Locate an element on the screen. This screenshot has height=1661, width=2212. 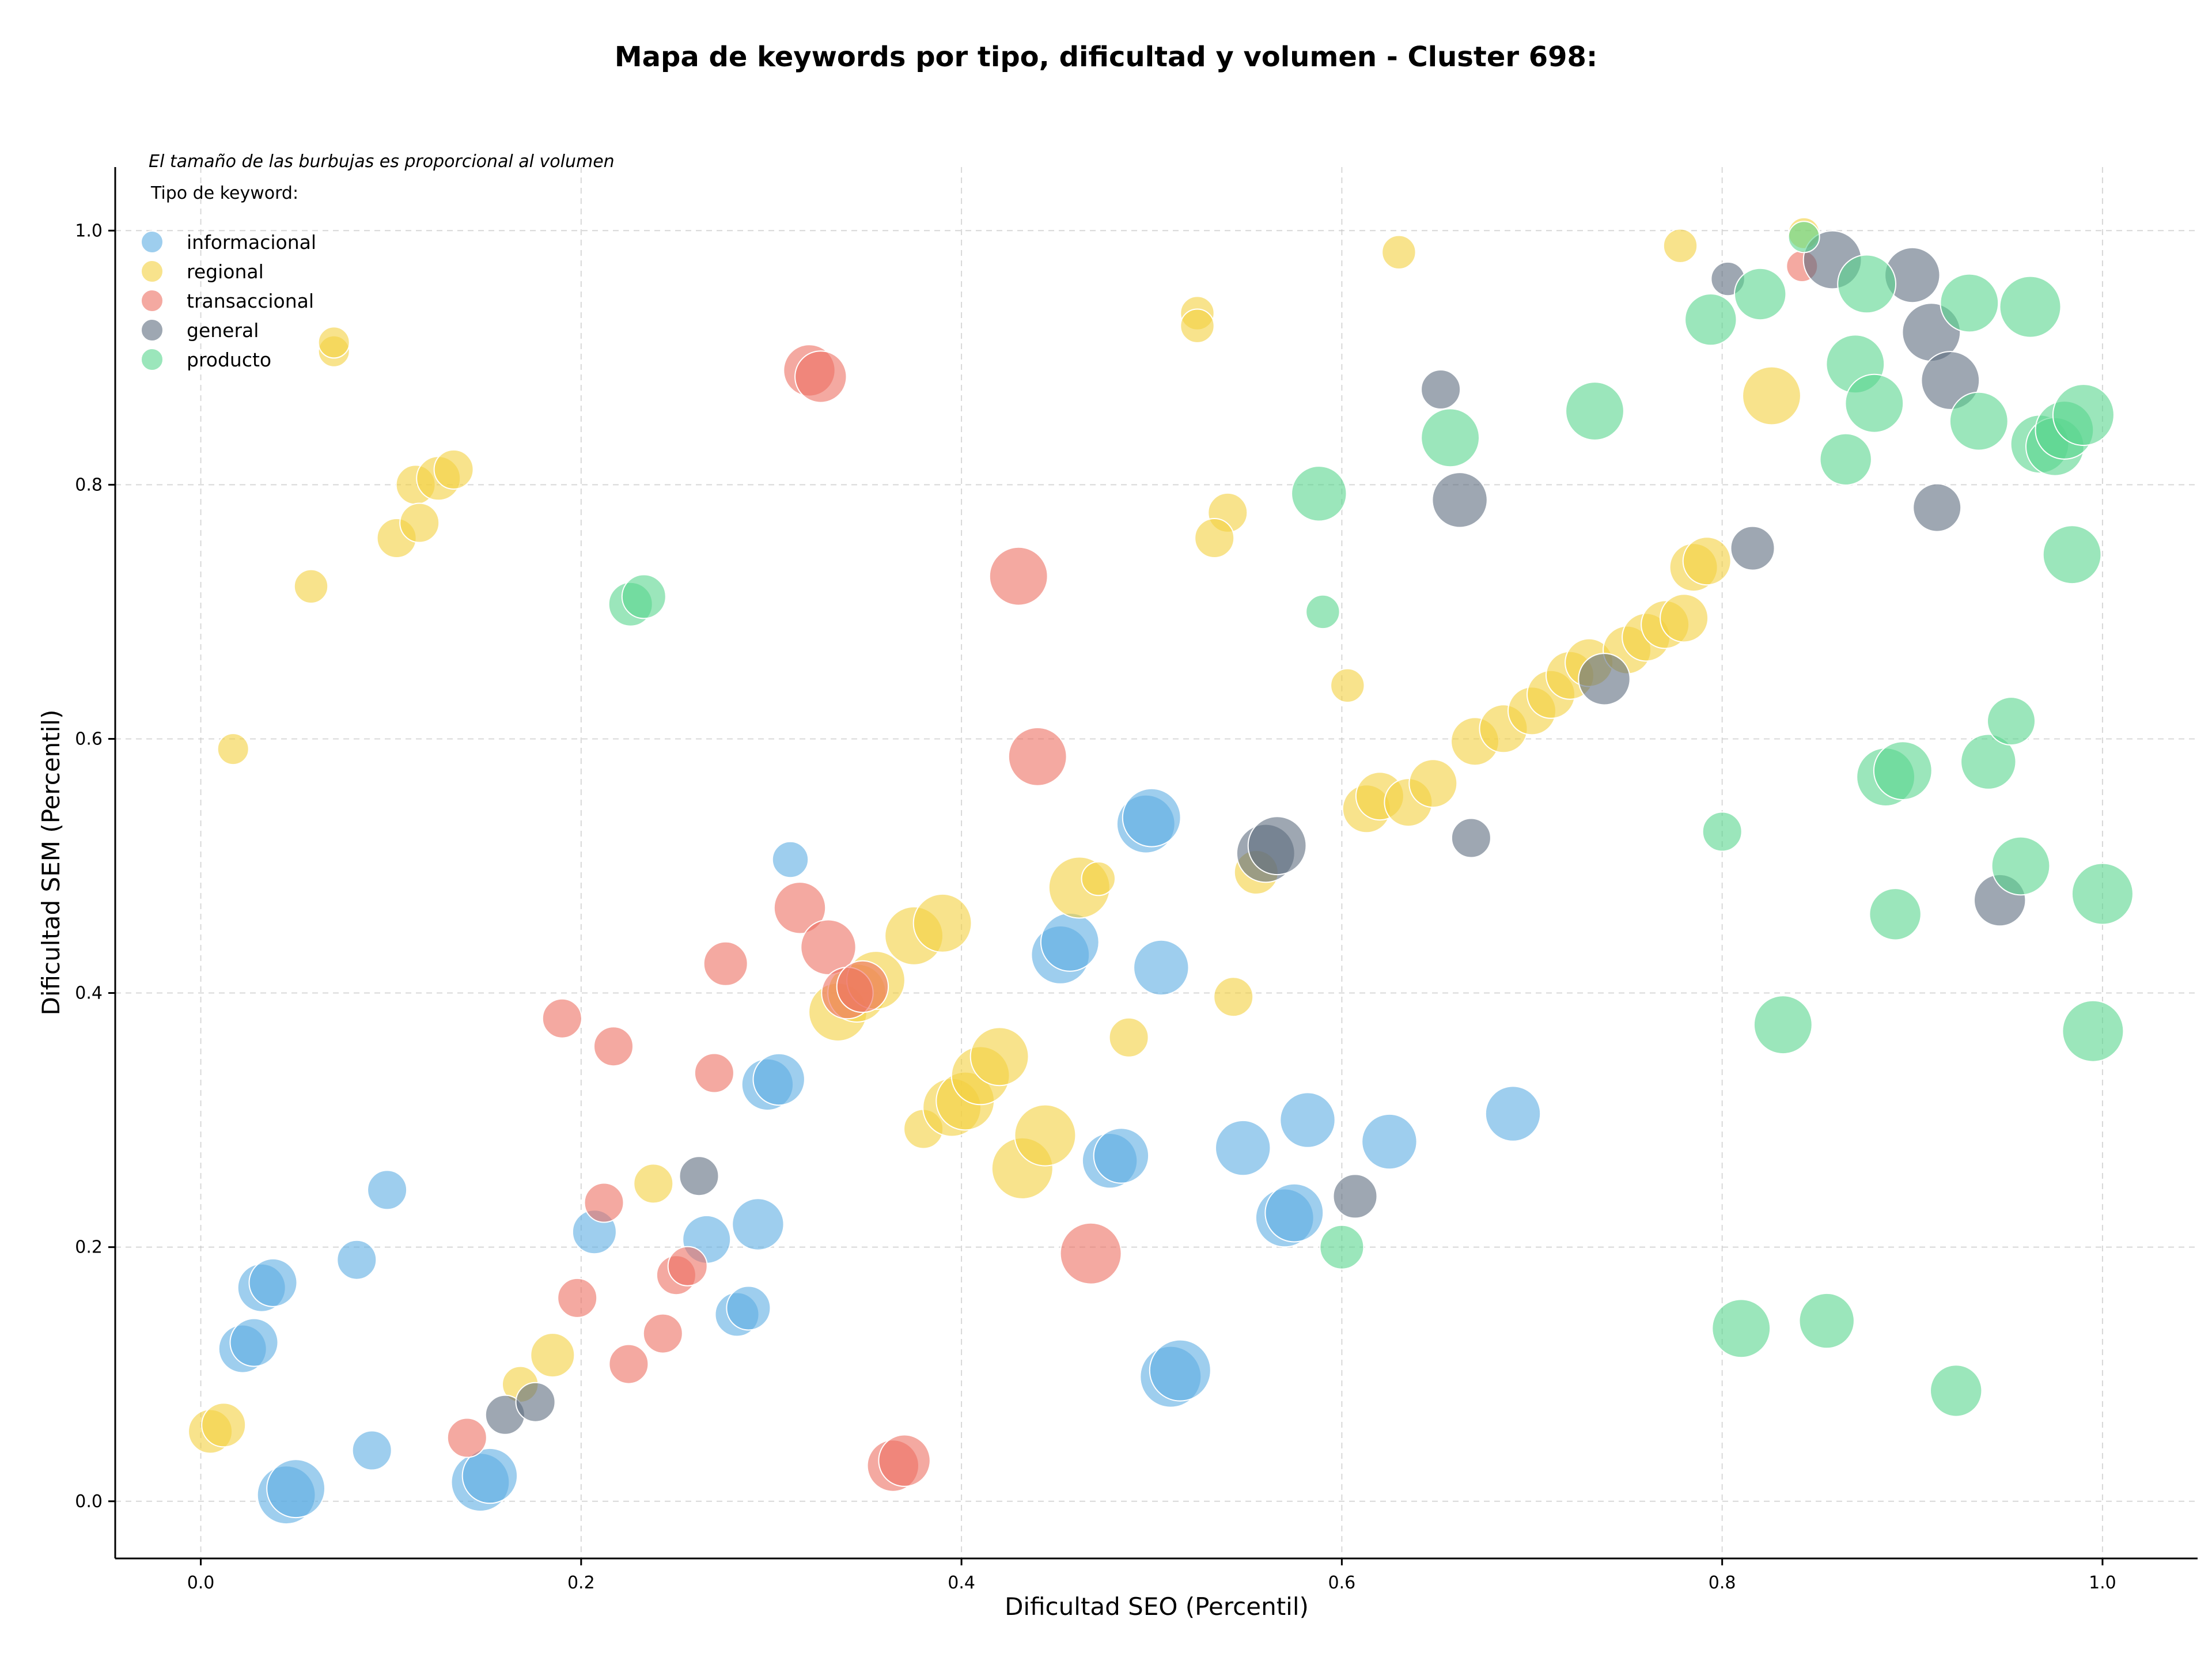
x-tick-label: 1.0 is located at coordinates (2102, 1583).